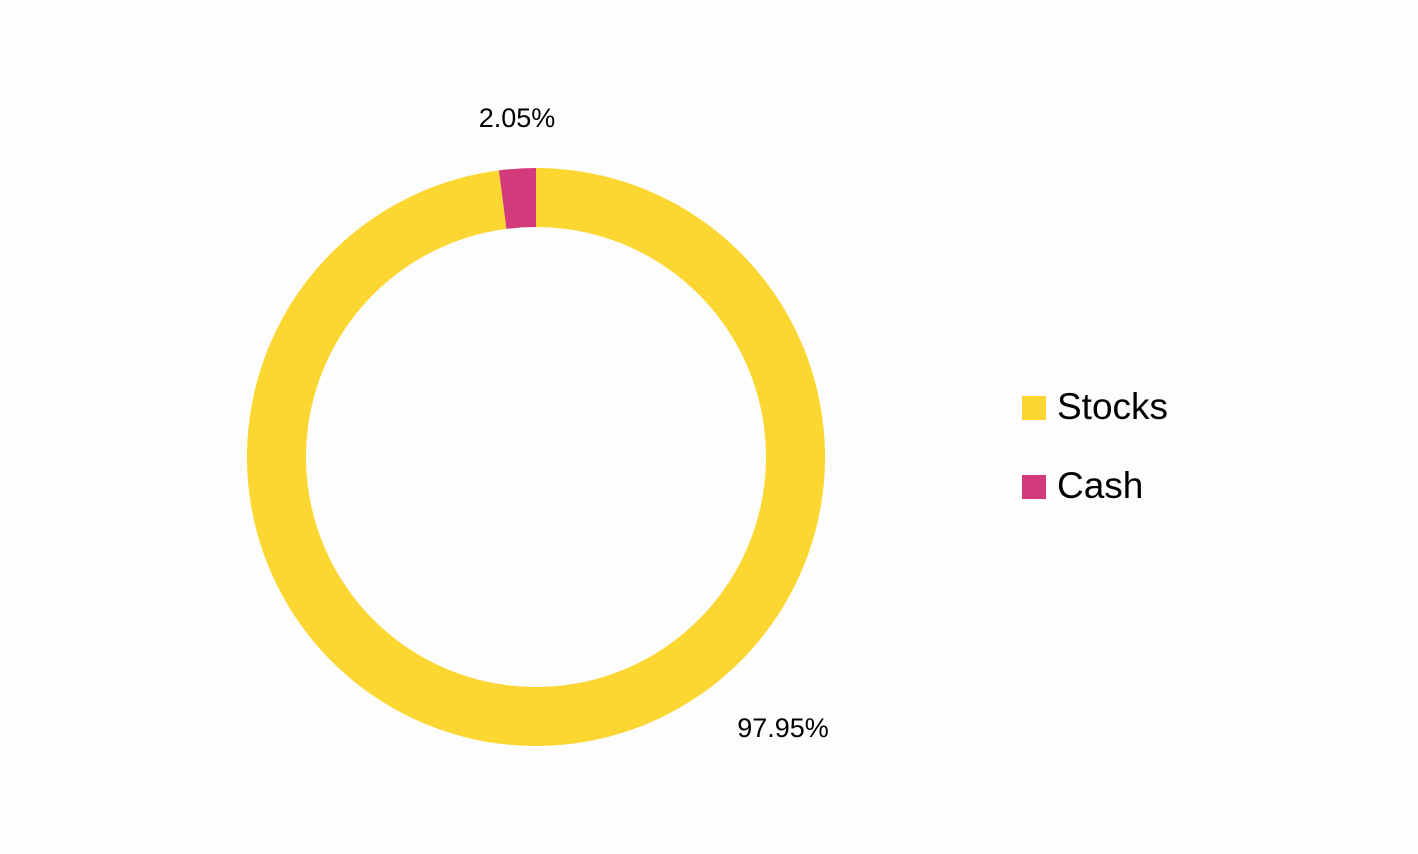  What do you see at coordinates (783, 728) in the screenshot?
I see `data-label: 97.95%` at bounding box center [783, 728].